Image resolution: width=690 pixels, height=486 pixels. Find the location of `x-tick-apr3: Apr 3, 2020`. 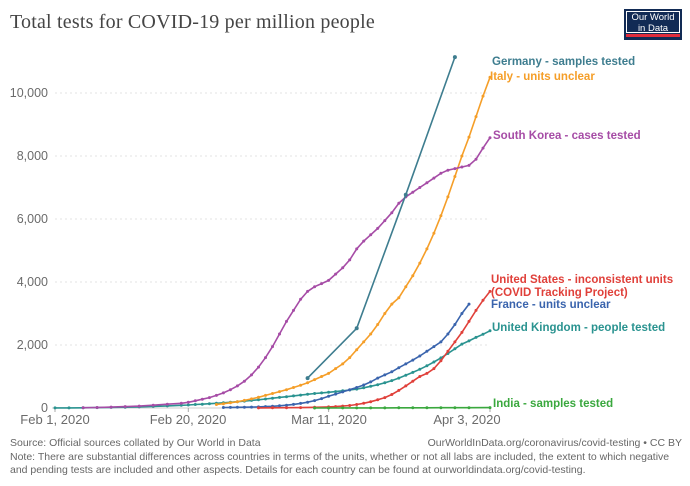

x-tick-apr3: Apr 3, 2020 is located at coordinates (467, 419).